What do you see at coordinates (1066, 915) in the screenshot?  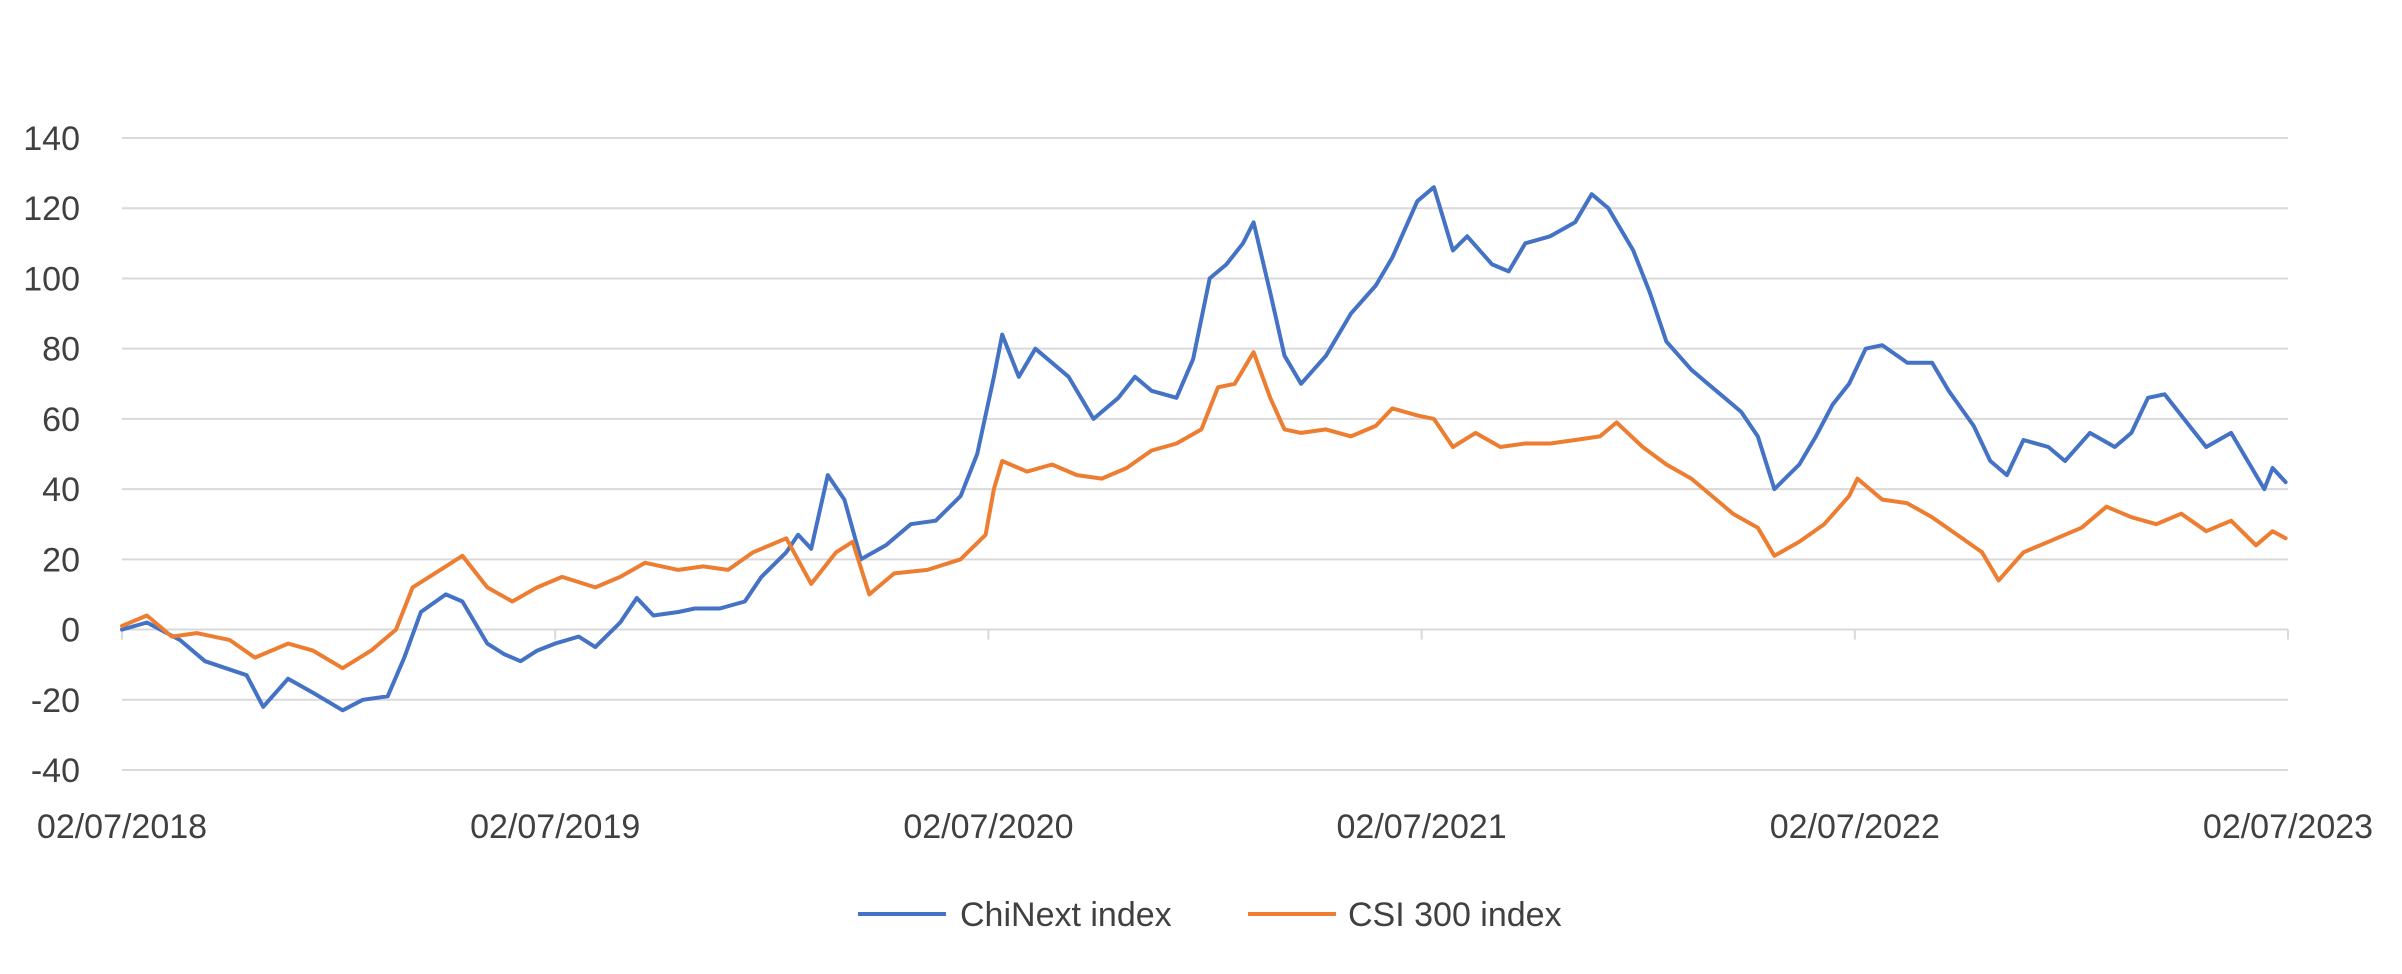 I see `legend-label-chinext: ChiNext index` at bounding box center [1066, 915].